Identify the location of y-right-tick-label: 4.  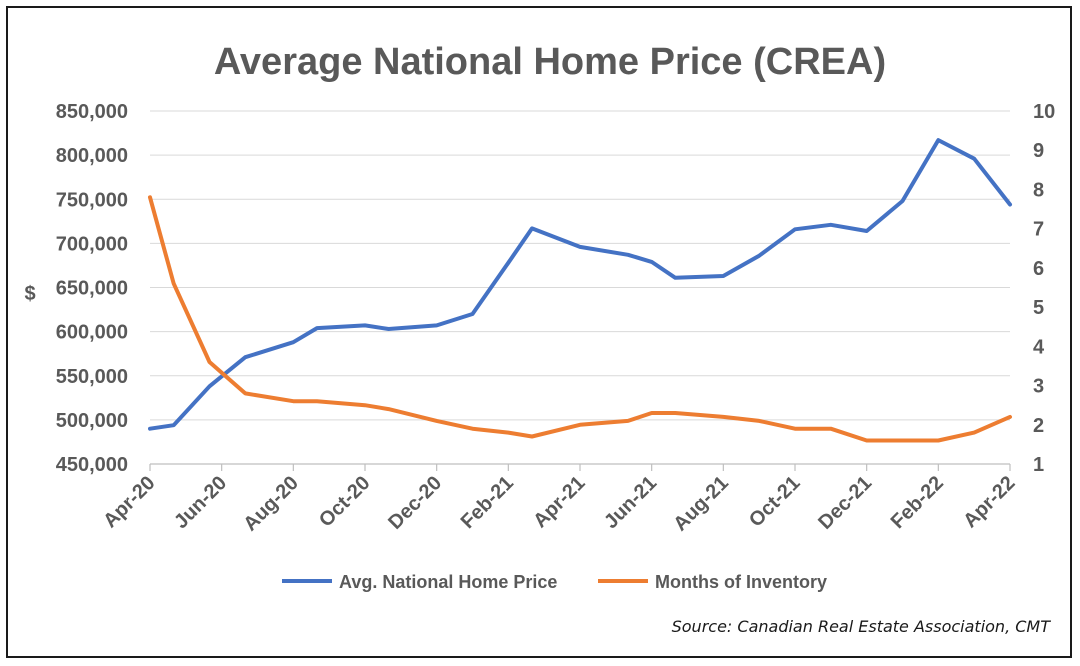
(1039, 347).